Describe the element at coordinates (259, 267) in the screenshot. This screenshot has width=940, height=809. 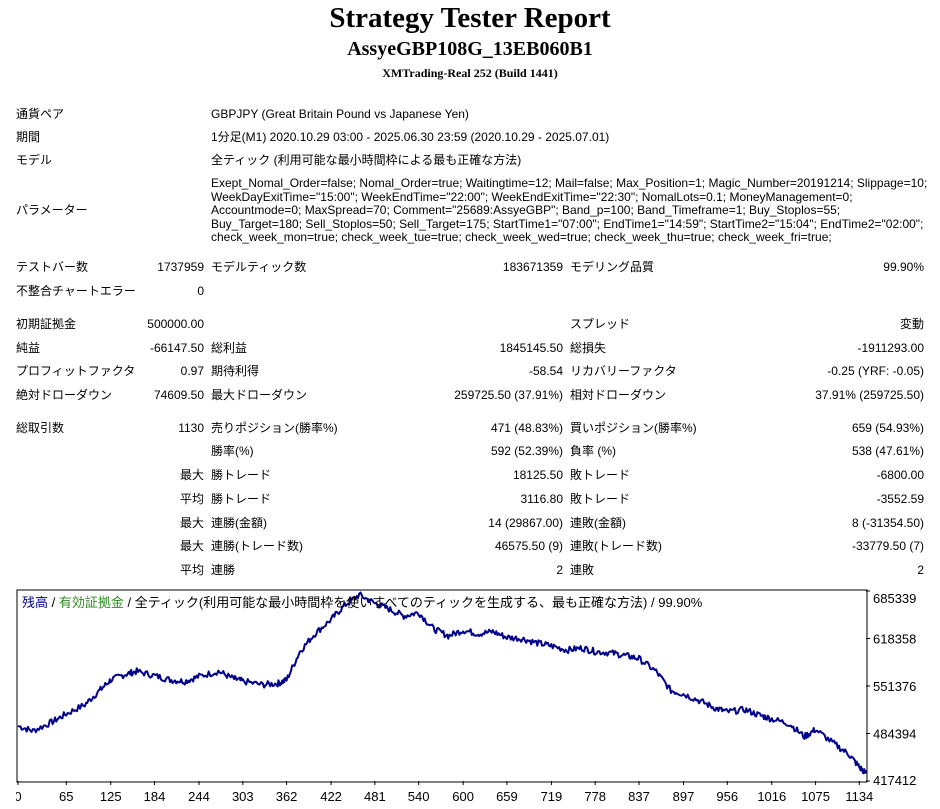
I see `ticks-label: モデルティック数` at that location.